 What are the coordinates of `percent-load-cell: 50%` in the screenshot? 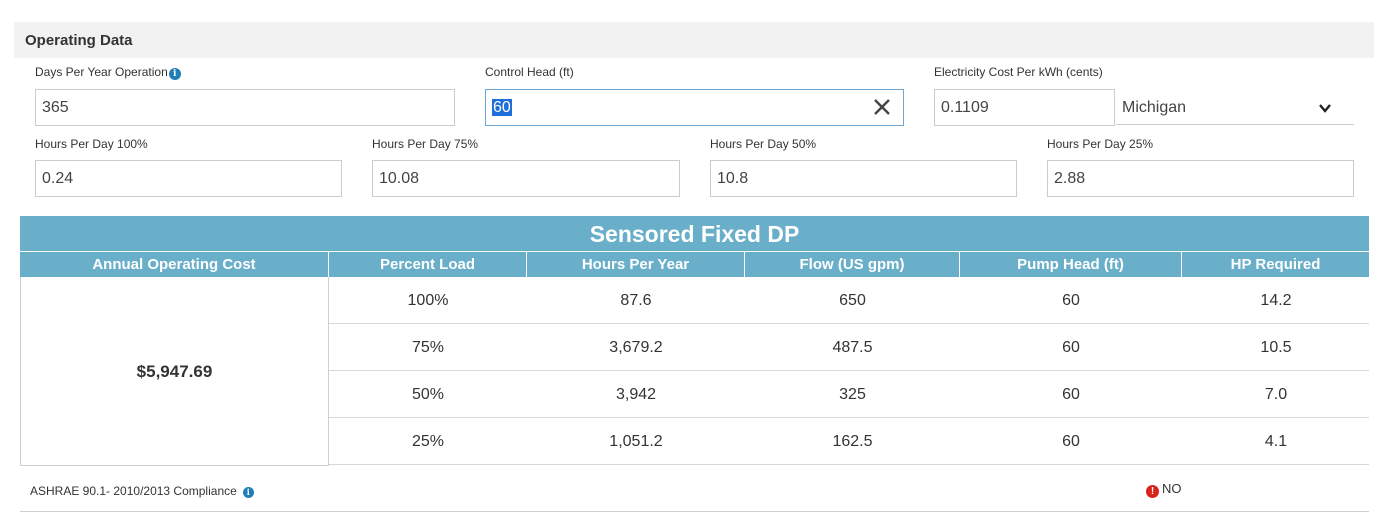 It's located at (428, 394).